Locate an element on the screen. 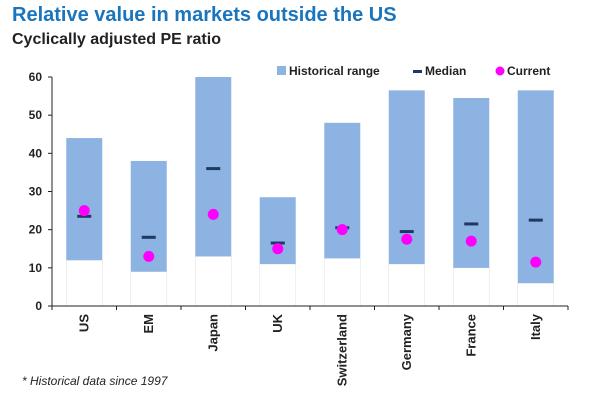 The height and width of the screenshot is (401, 599). footnote: * Historical data since 1997 is located at coordinates (95, 381).